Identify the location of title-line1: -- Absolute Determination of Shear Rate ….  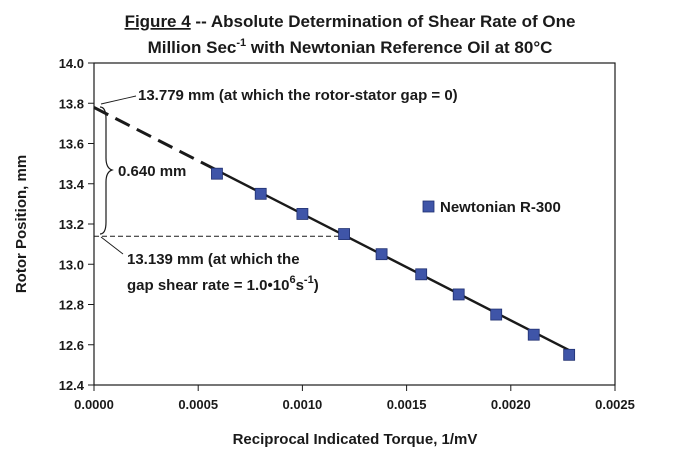
(383, 21).